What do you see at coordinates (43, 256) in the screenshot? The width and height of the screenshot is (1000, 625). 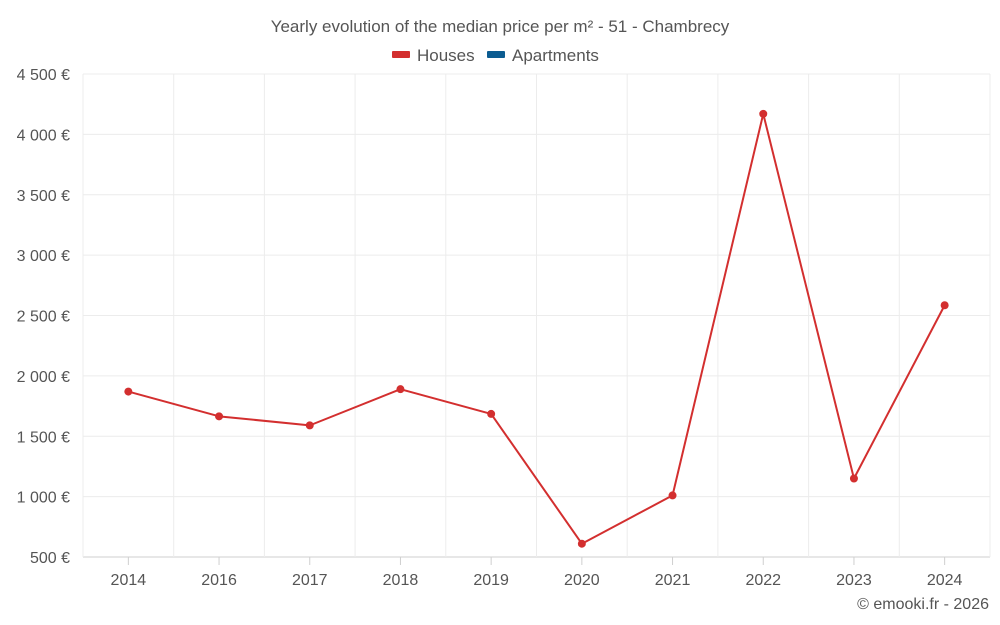 I see `y-tick-label: 3 000 €` at bounding box center [43, 256].